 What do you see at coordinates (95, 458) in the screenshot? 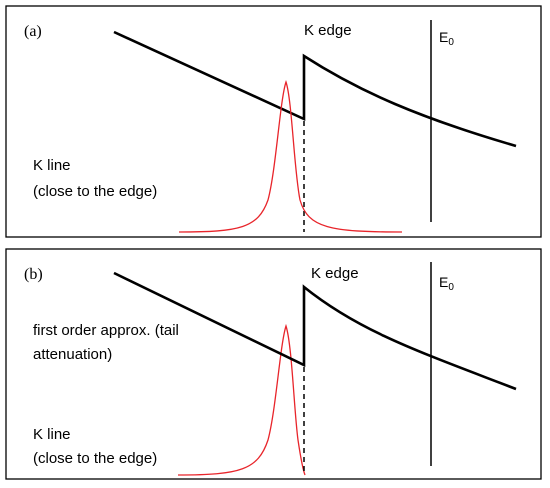
I see `panel-b-k-line-sublabel: (close to the edge)` at bounding box center [95, 458].